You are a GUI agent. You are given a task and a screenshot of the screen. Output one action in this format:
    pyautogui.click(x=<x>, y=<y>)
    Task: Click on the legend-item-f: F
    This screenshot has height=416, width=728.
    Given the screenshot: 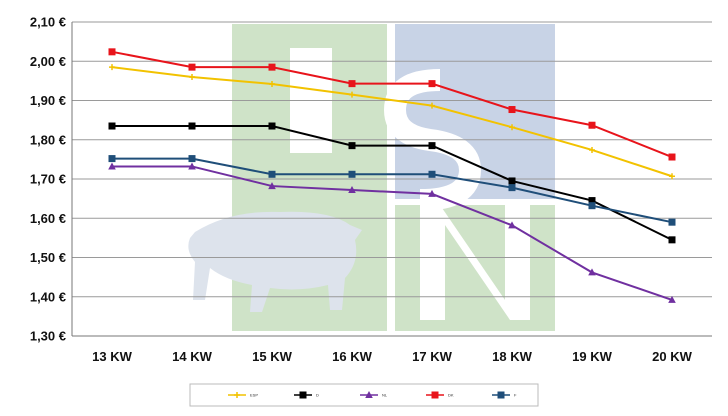 What is the action you would take?
    pyautogui.click(x=504, y=395)
    